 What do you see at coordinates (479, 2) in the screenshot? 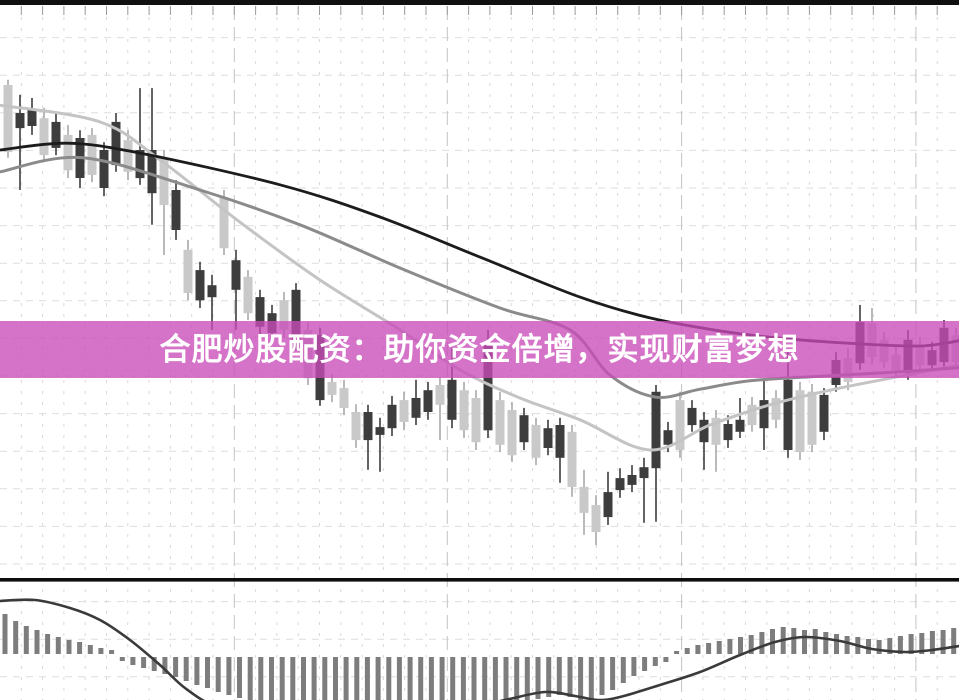
I see `top-bar` at bounding box center [479, 2].